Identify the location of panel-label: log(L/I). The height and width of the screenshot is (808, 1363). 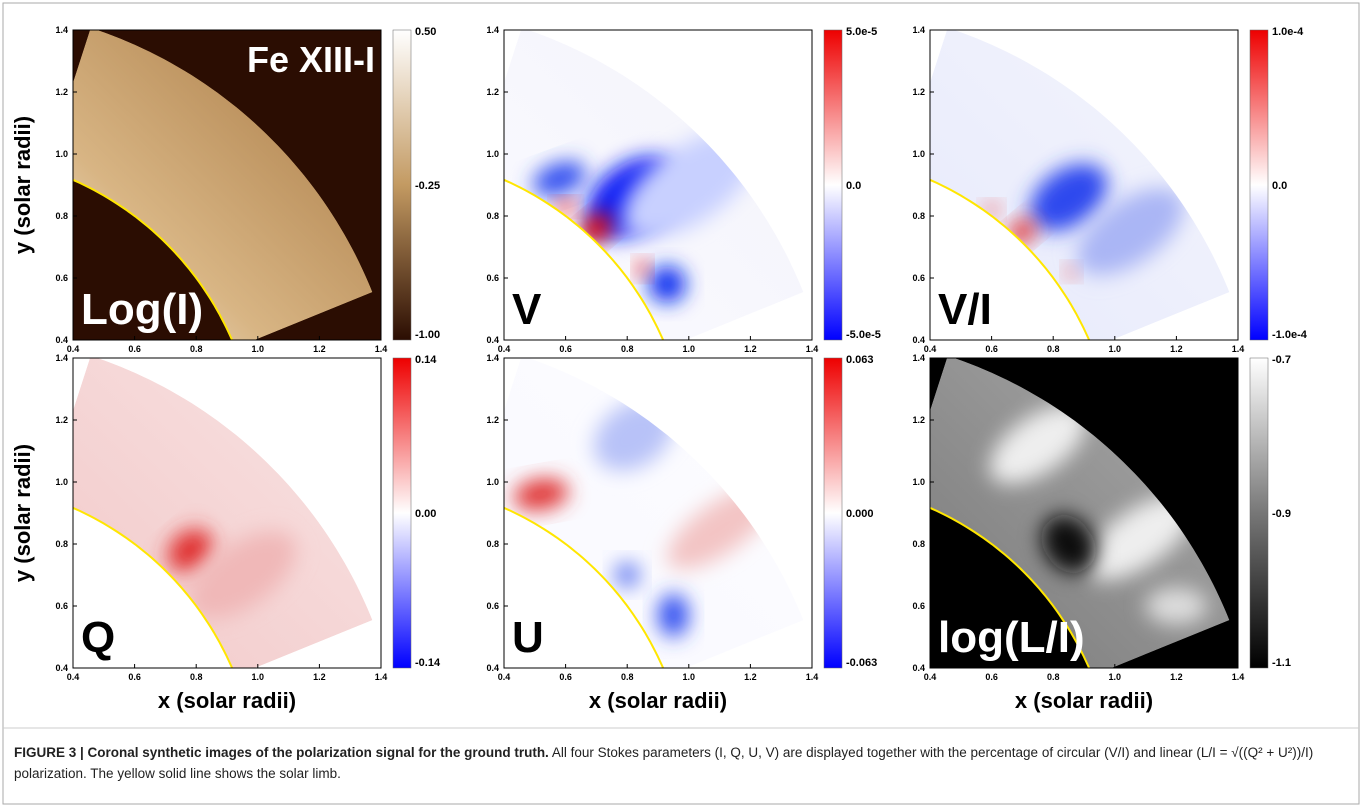
(1011, 637).